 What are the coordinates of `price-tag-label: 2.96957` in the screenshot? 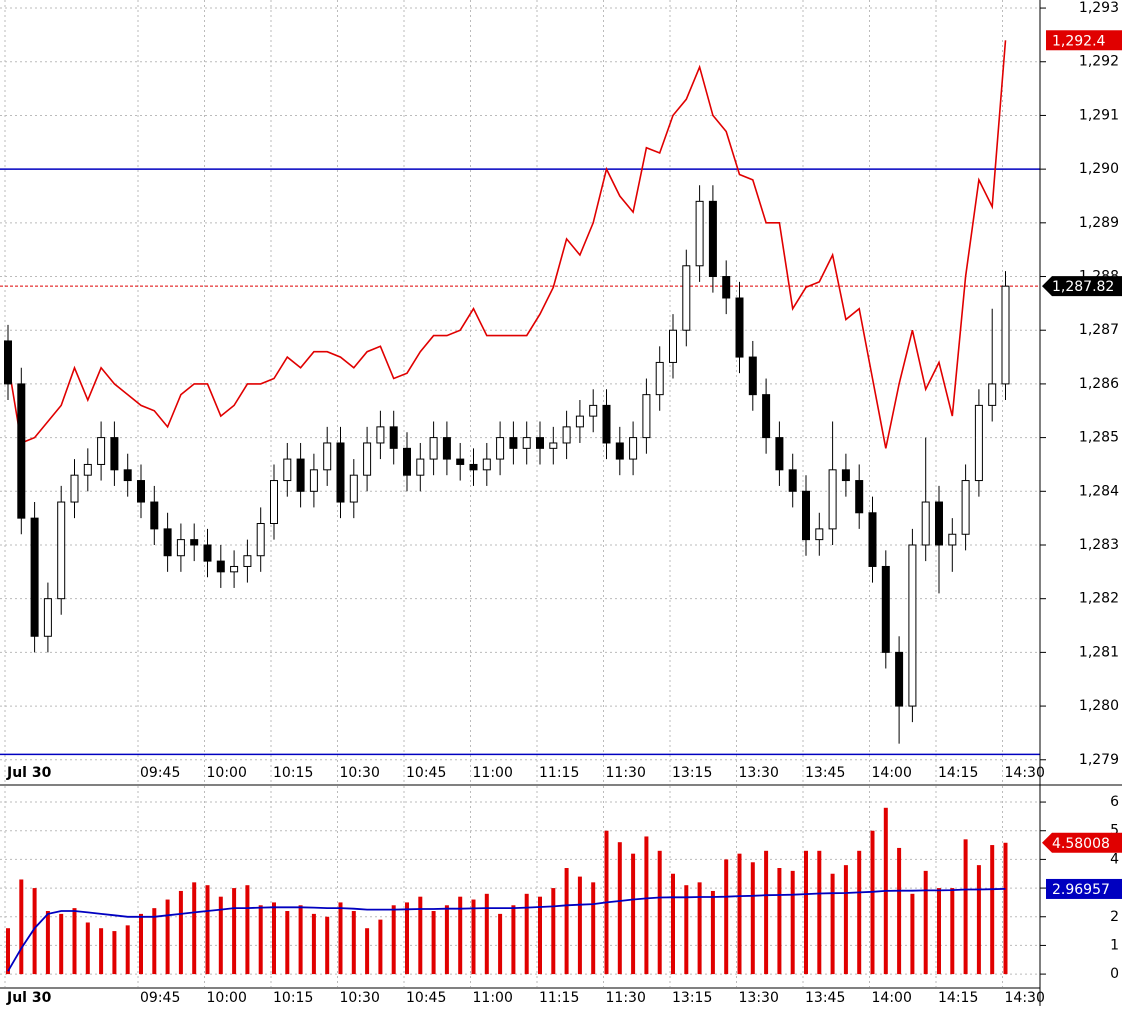 It's located at (1081, 890).